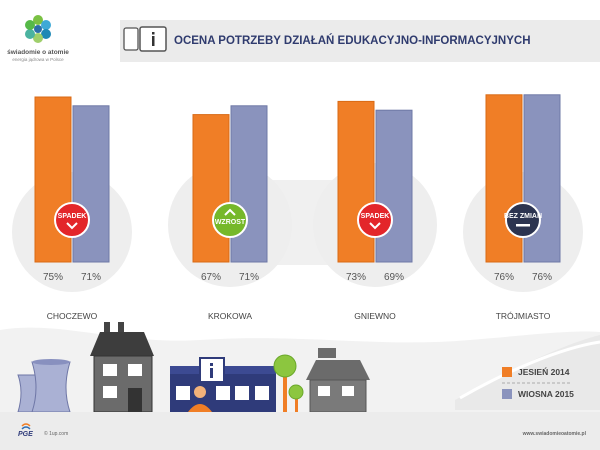 The image size is (600, 450). Describe the element at coordinates (523, 216) in the screenshot. I see `trend-badge-label-3: BEZ ZMIAN` at that location.